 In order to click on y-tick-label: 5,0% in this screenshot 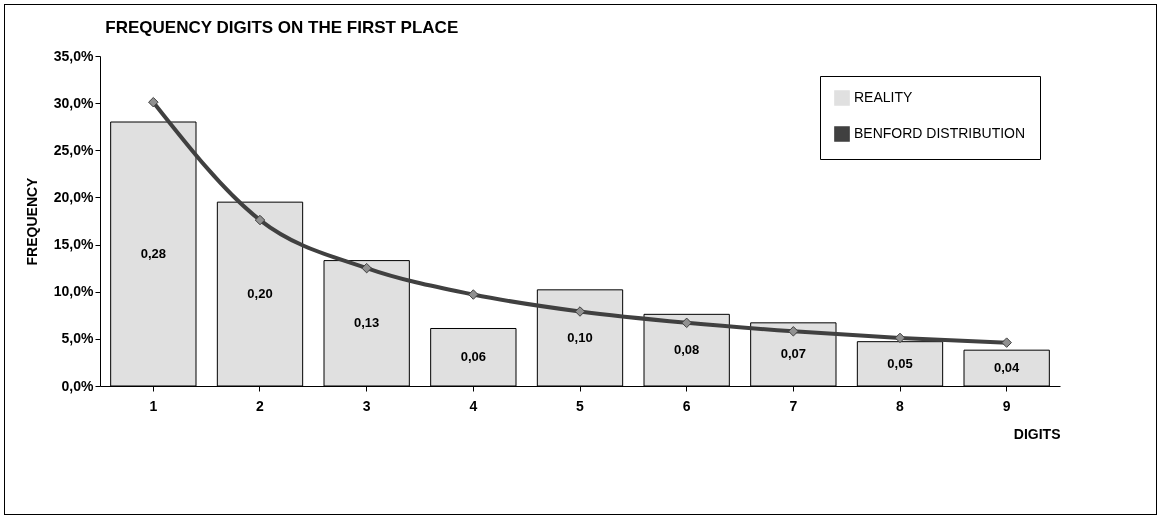, I will do `click(78, 338)`.